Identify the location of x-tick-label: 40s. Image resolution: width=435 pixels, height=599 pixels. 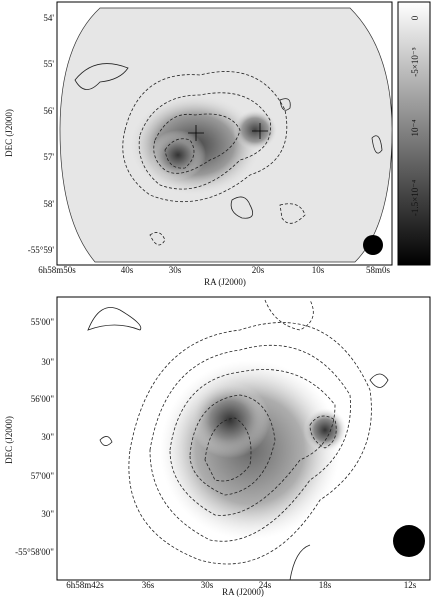
(127, 270).